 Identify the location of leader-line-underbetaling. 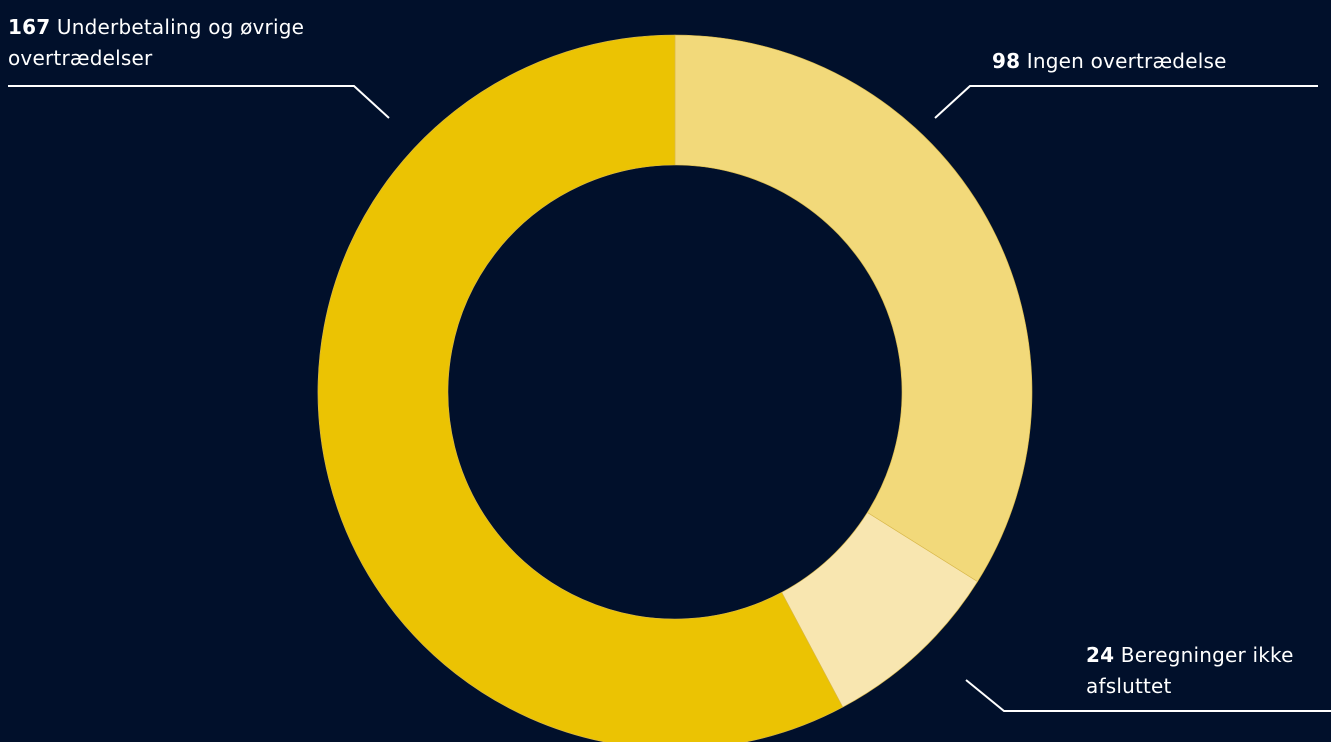
(199, 102).